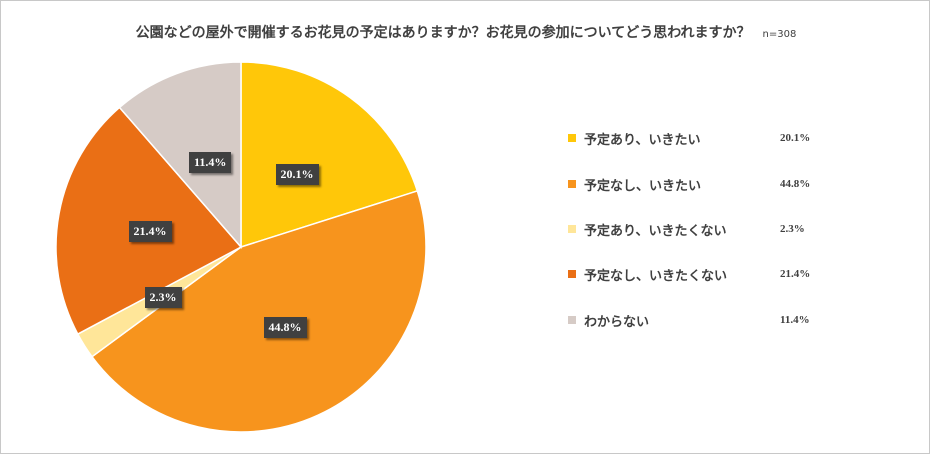  What do you see at coordinates (795, 138) in the screenshot?
I see `legend-value: 20.1%` at bounding box center [795, 138].